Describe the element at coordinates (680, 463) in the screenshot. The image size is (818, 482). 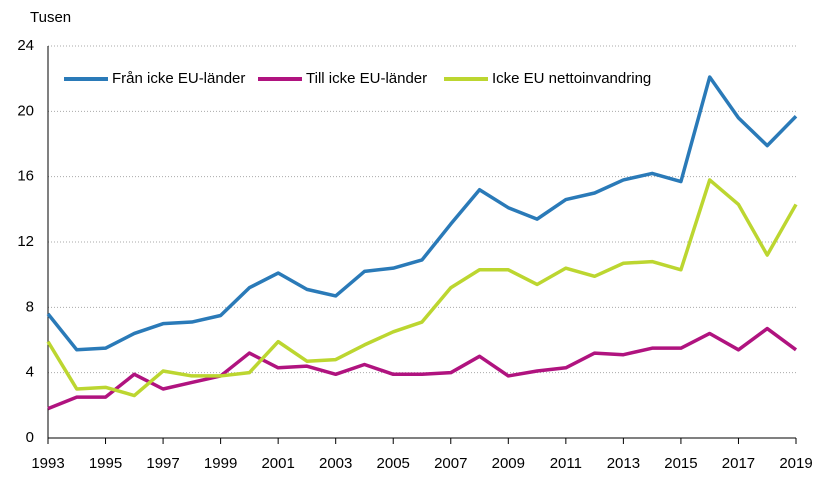
I see `x-tick-label: 2015` at that location.